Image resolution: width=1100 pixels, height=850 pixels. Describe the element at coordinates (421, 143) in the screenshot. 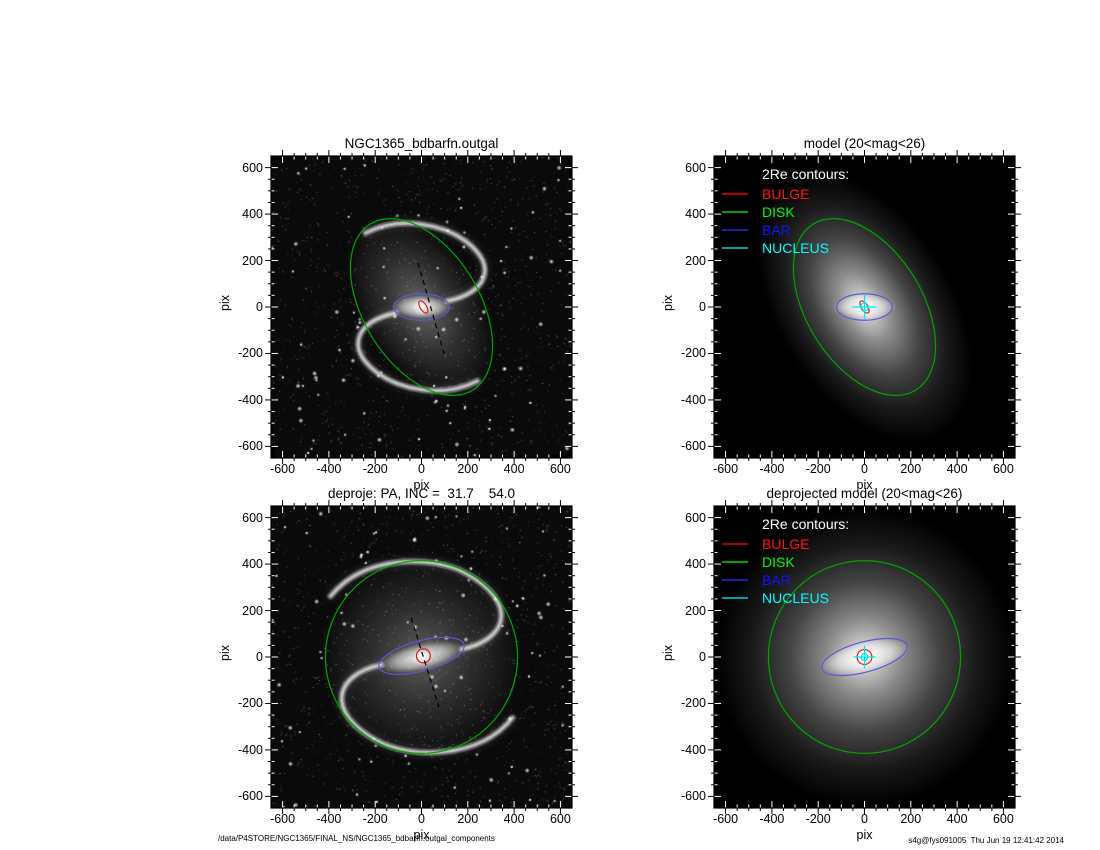

I see `panel-title: NGC1365_bdbarfn.outgal` at that location.